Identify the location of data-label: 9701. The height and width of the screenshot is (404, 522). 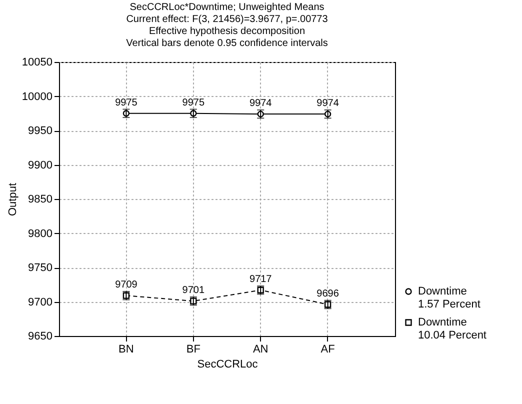
(193, 290).